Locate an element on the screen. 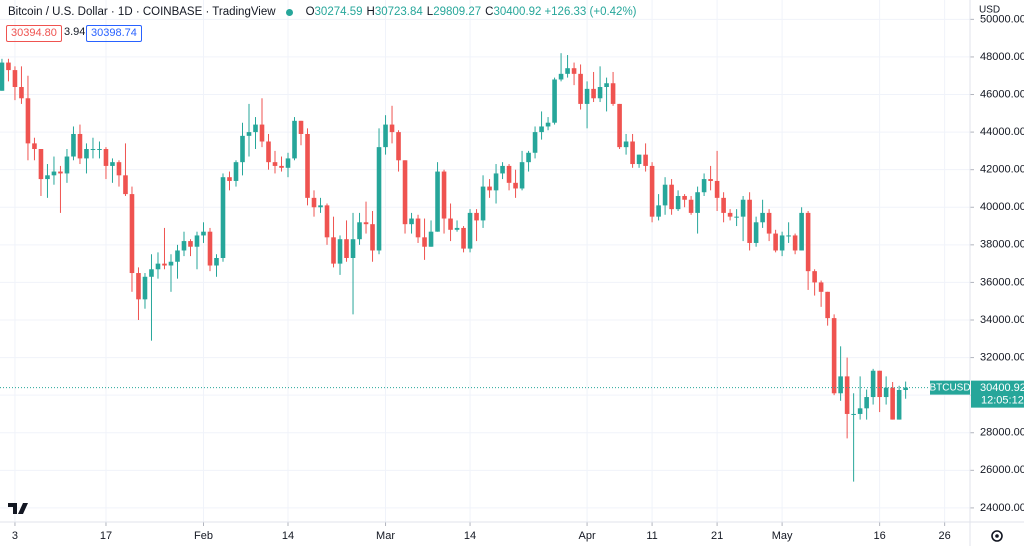  ohlc-value: 30723.84 is located at coordinates (398, 12).